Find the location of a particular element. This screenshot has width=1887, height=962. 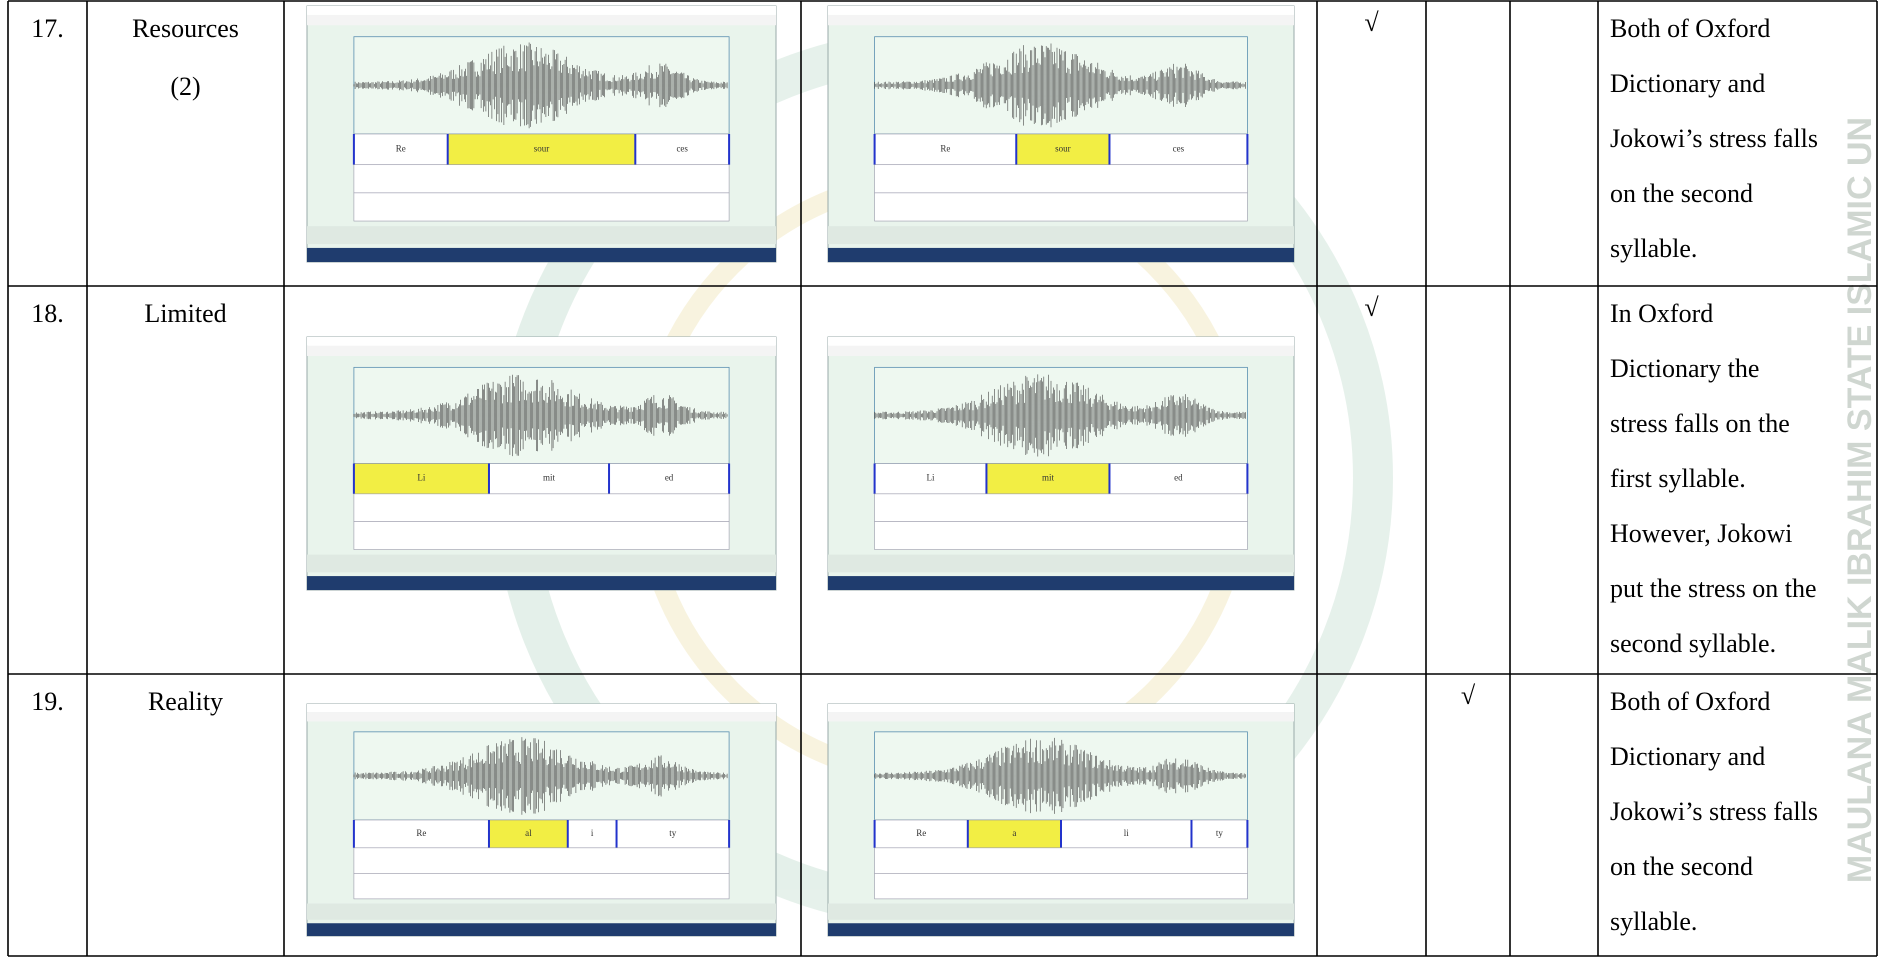

explanation-line: In Oxford is located at coordinates (1661, 313).